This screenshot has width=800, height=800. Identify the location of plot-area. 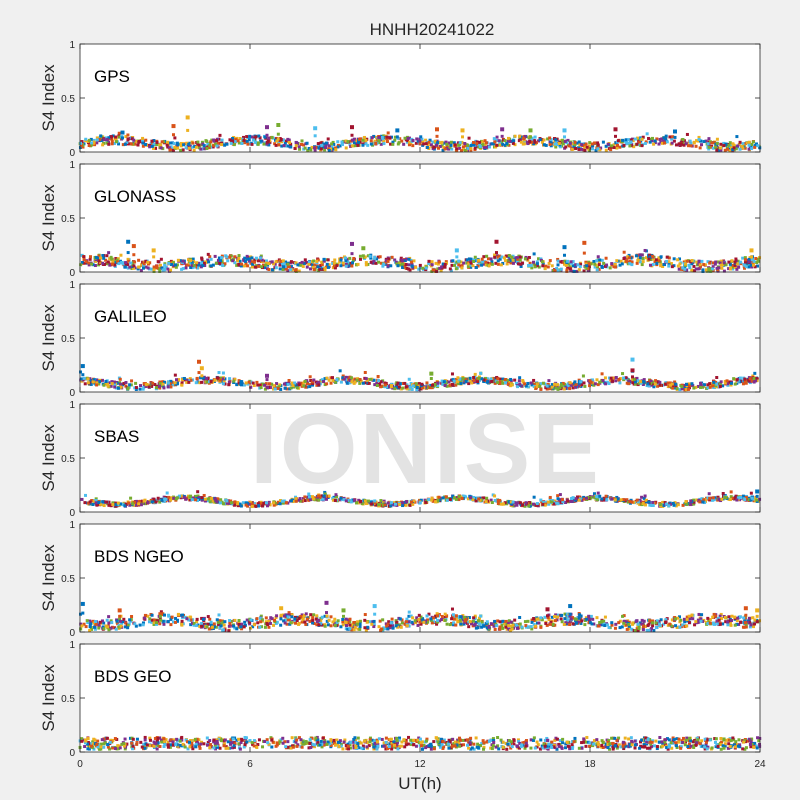
(420, 458).